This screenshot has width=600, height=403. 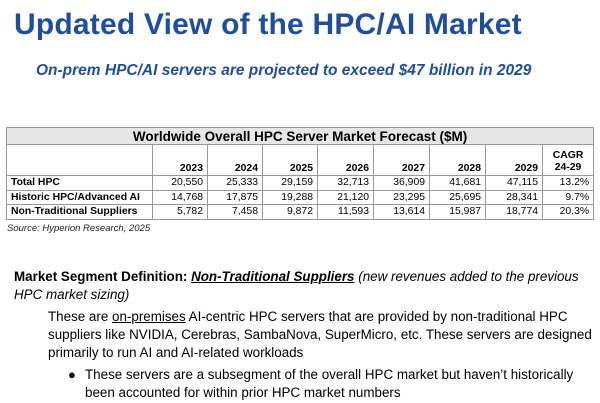 What do you see at coordinates (568, 155) in the screenshot?
I see `cagr-header-line1: CAGR` at bounding box center [568, 155].